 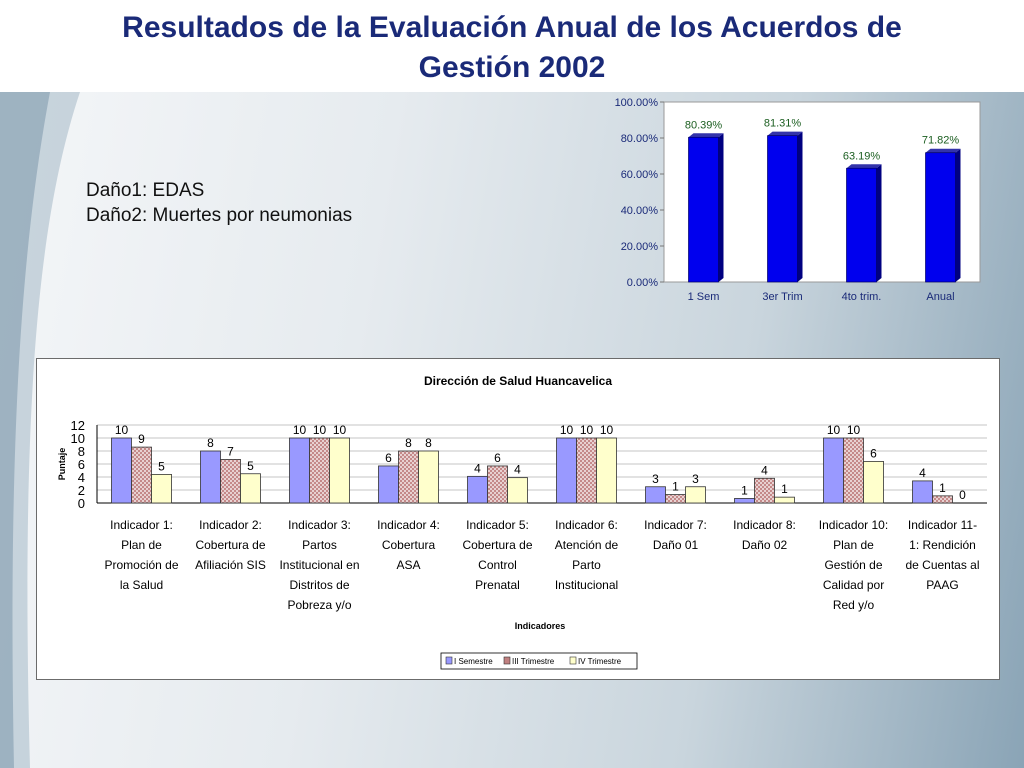 What do you see at coordinates (640, 139) in the screenshot?
I see `y-tick-label: 80.00%` at bounding box center [640, 139].